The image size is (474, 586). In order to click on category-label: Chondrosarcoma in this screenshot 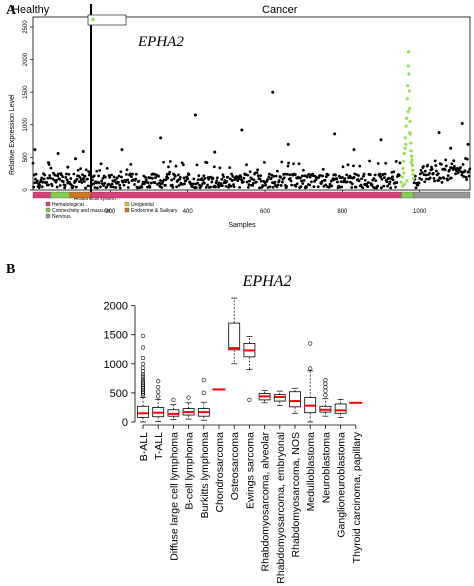, I will do `click(220, 472)`.